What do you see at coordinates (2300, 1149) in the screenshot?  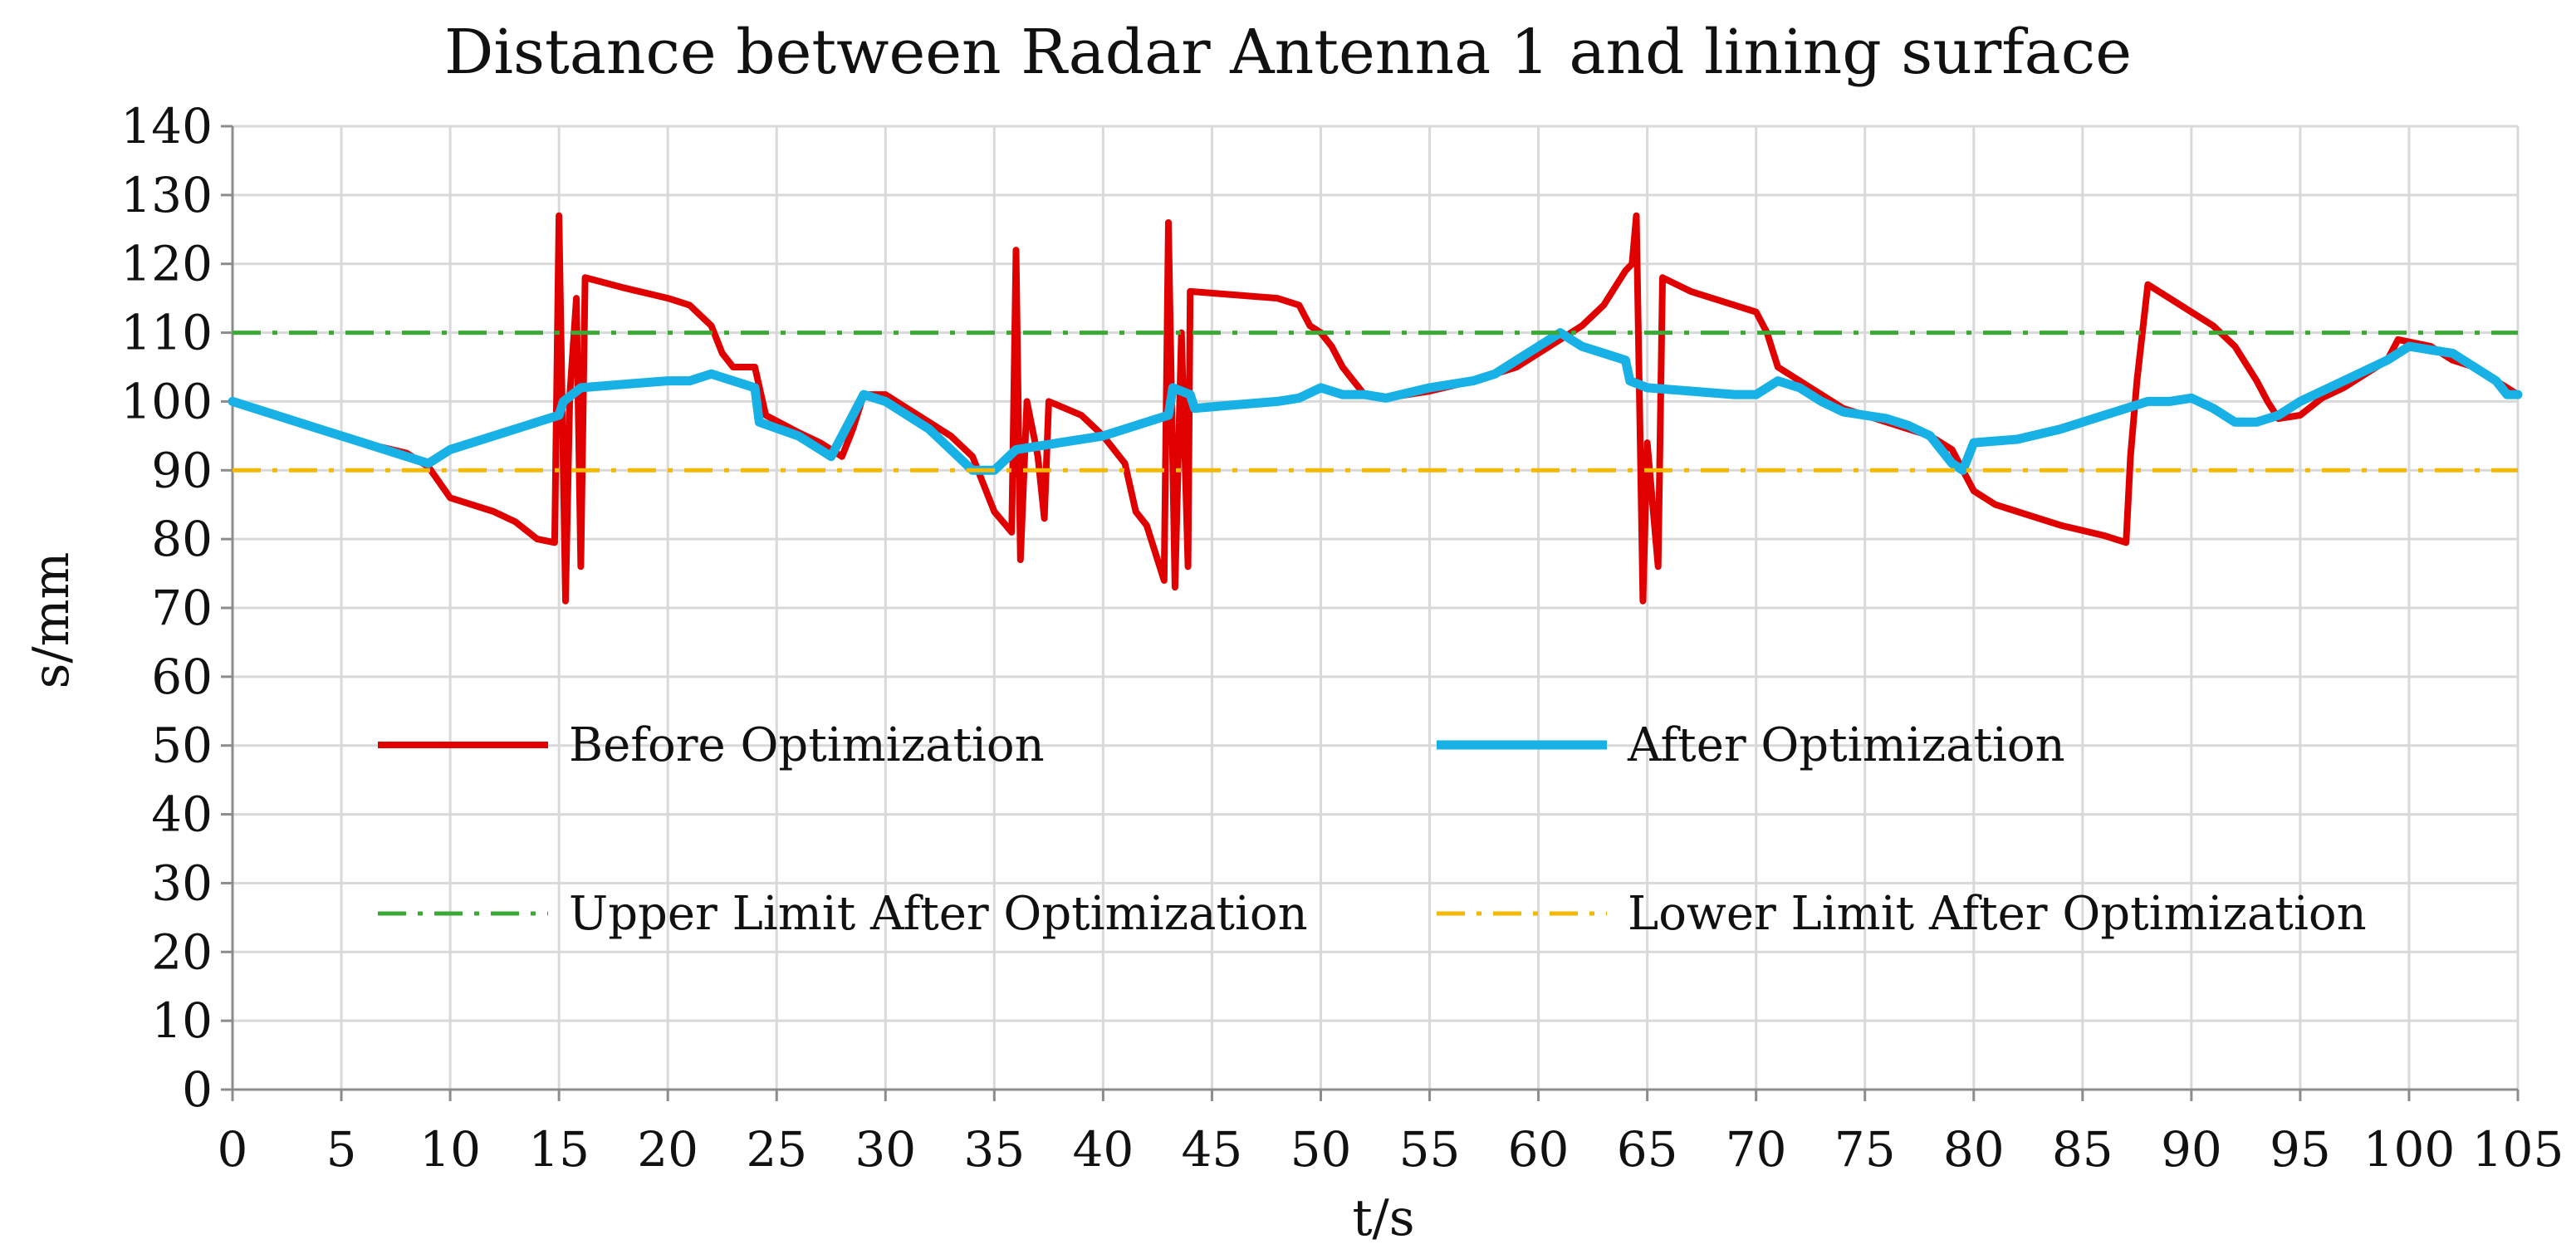 I see `x-tick-label: 95` at bounding box center [2300, 1149].